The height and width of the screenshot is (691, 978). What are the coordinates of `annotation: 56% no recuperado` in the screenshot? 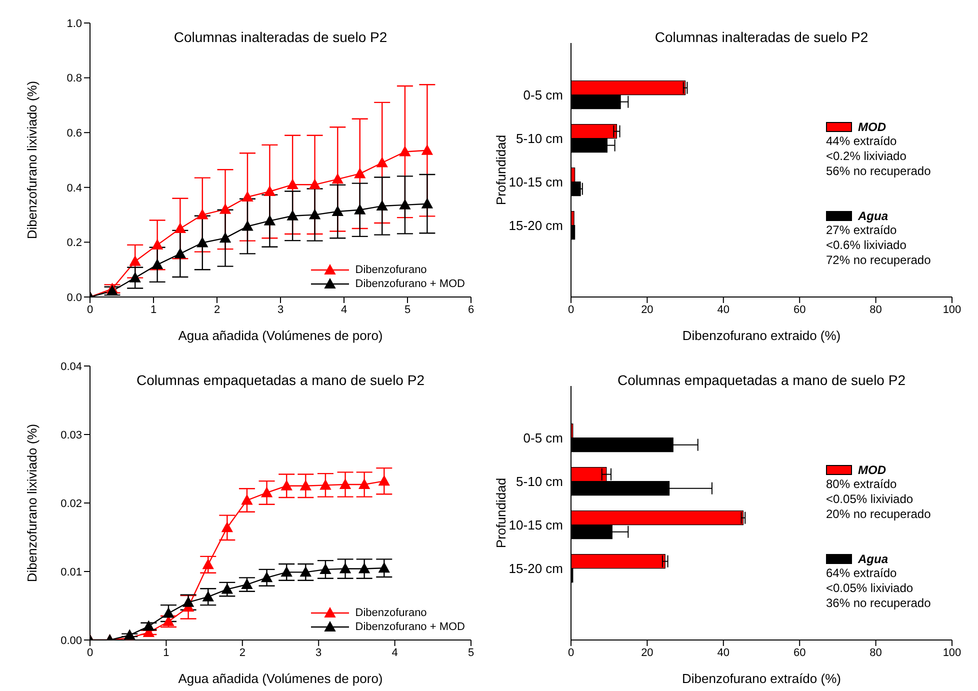 It's located at (879, 171).